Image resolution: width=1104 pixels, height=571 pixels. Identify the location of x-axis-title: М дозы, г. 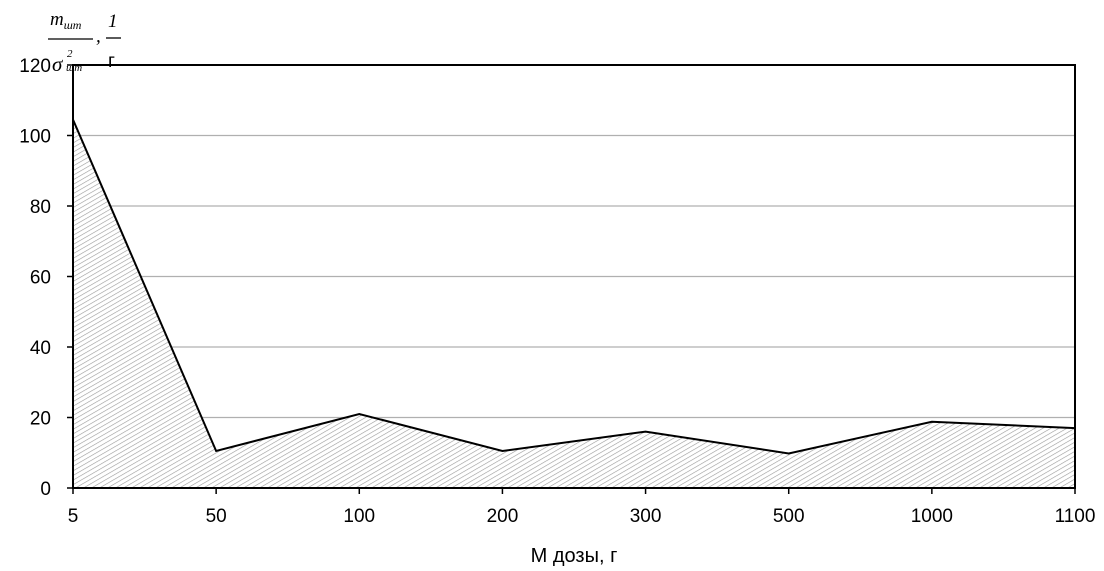
(574, 556).